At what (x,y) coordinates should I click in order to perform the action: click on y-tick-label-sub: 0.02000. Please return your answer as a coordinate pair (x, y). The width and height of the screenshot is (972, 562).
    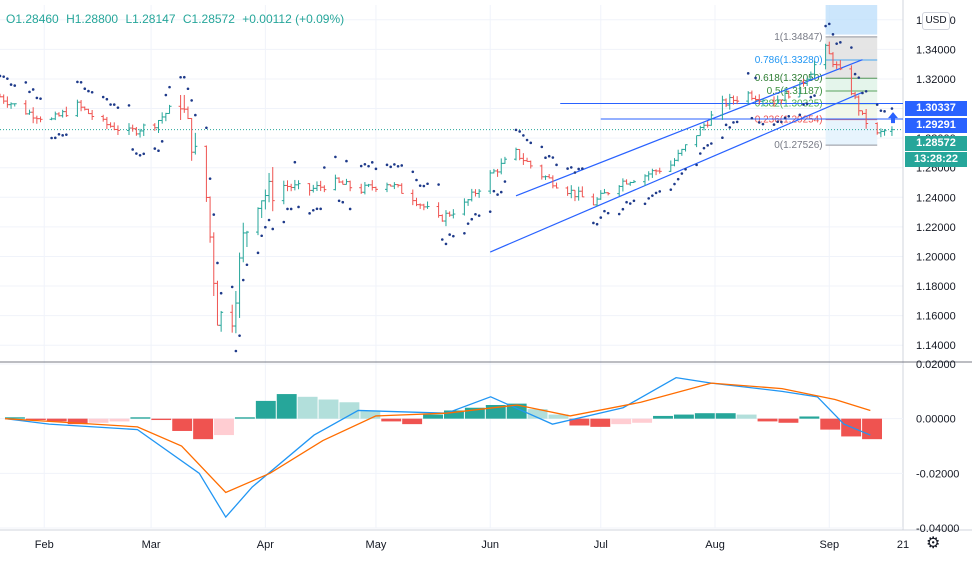
    Looking at the image, I should click on (936, 365).